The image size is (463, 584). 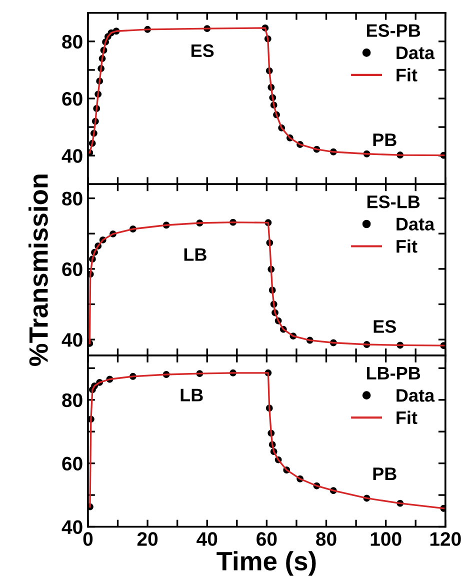 What do you see at coordinates (393, 201) in the screenshot?
I see `legend-title: ES-LB` at bounding box center [393, 201].